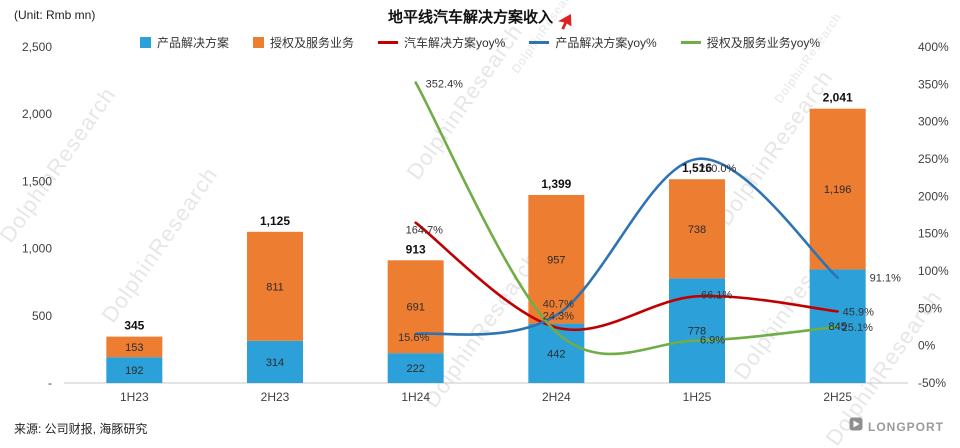 This screenshot has height=448, width=960. What do you see at coordinates (712, 341) in the screenshot?
I see `yoy-point-label: 6.9%` at bounding box center [712, 341].